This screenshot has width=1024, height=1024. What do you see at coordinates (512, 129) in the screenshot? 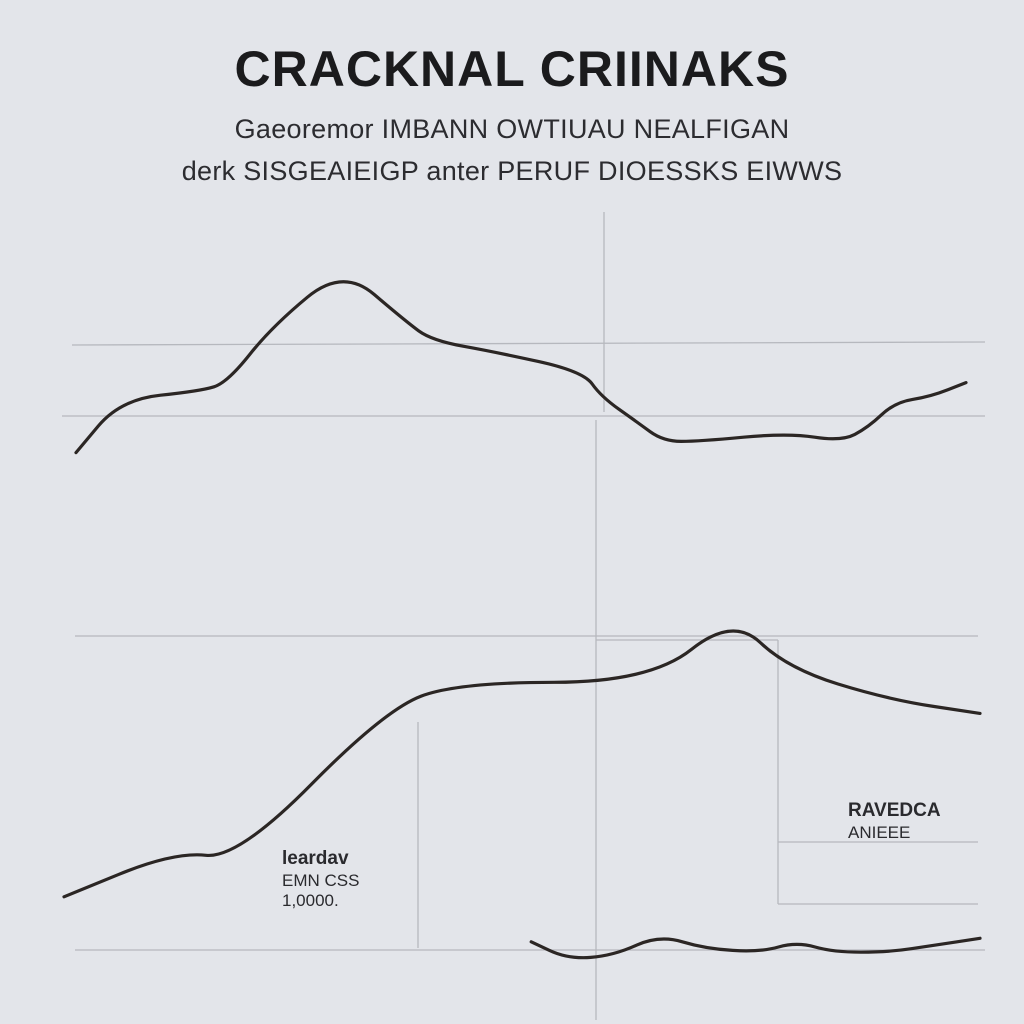
I see `chart-subtitle-line-1: Gaeoremor IMBANN OWTIUAU NEALFIGAN` at bounding box center [512, 129].